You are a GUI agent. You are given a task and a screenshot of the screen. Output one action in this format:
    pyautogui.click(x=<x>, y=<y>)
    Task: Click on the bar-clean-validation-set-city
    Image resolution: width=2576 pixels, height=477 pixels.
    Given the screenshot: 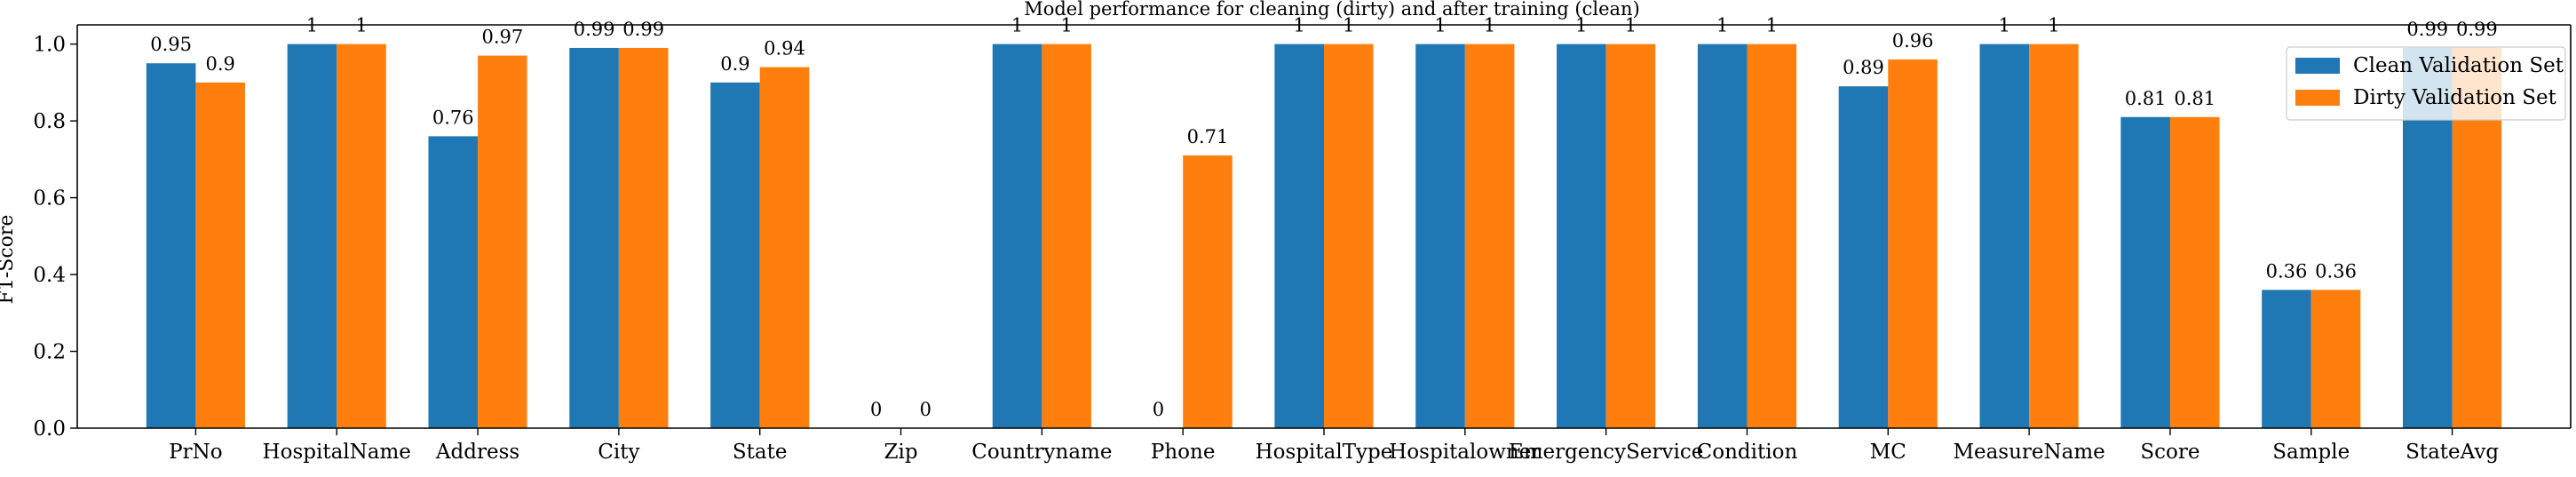 What is the action you would take?
    pyautogui.click(x=594, y=237)
    